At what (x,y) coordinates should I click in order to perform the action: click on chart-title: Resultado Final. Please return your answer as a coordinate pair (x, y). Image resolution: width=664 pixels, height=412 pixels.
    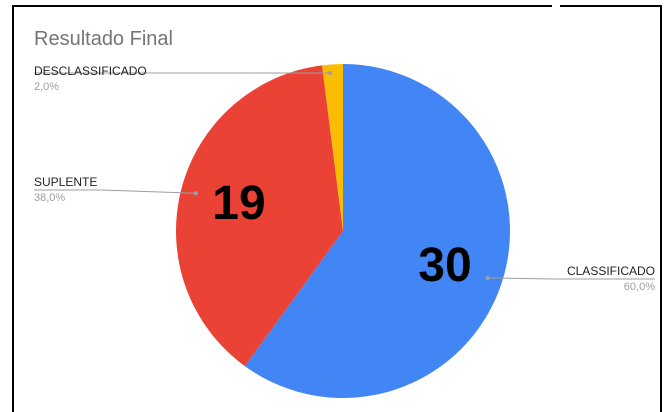
    Looking at the image, I should click on (103, 39).